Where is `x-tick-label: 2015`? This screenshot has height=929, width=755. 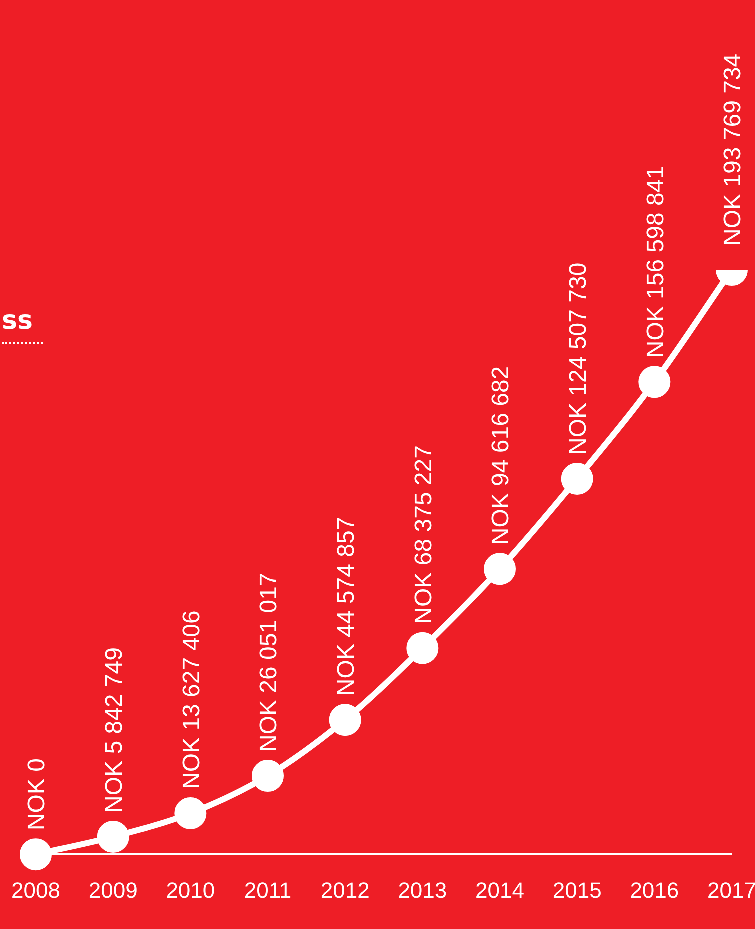 x-tick-label: 2015 is located at coordinates (577, 890).